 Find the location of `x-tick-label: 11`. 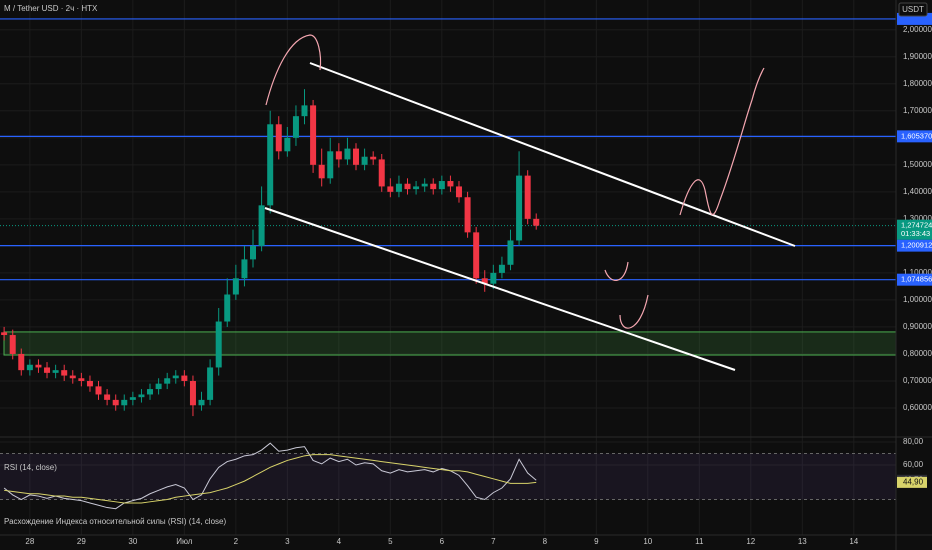

x-tick-label: 11 is located at coordinates (699, 541).